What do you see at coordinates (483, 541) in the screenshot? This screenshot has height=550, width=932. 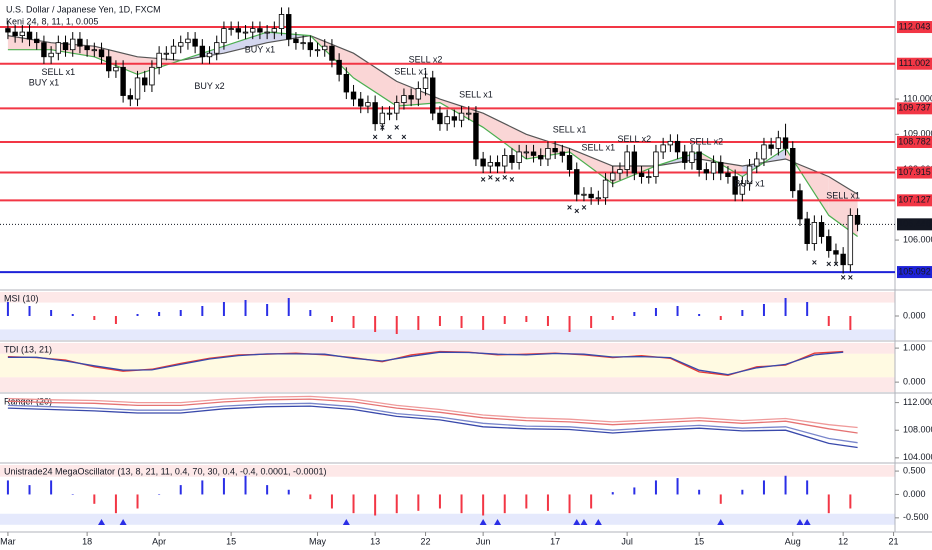 I see `x-tick-label: Jun` at bounding box center [483, 541].